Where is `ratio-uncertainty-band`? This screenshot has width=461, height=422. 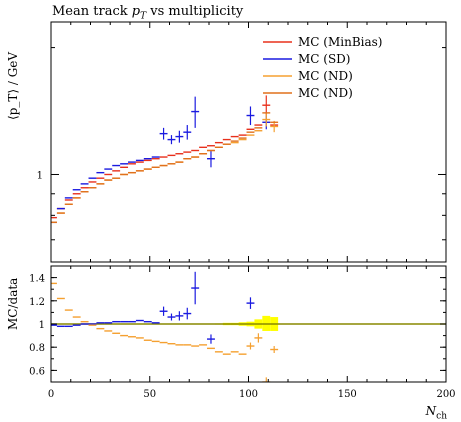
ratio-uncertainty-band is located at coordinates (248, 323).